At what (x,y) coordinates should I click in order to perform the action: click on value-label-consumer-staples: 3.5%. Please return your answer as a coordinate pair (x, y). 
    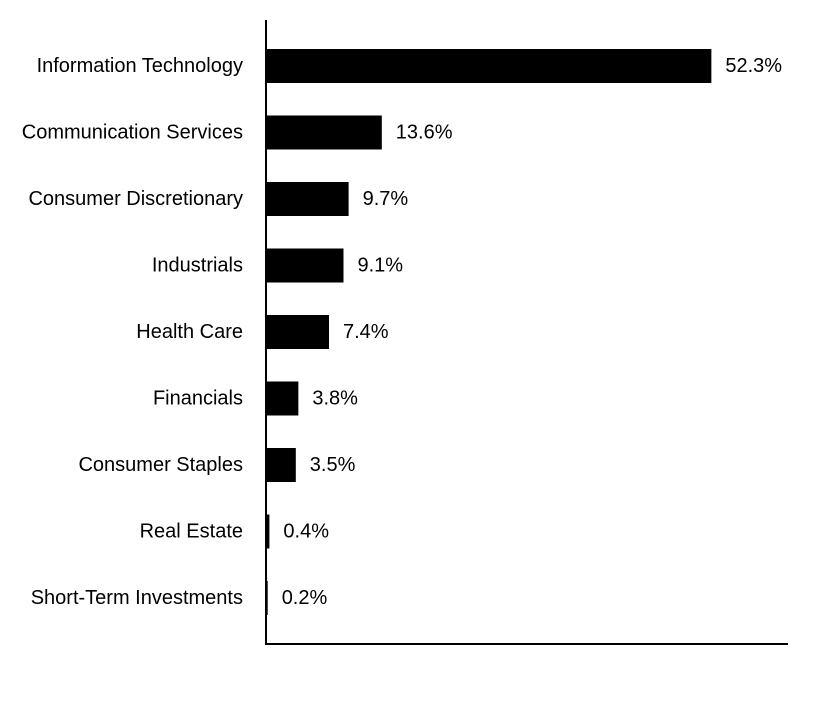
    Looking at the image, I should click on (333, 465).